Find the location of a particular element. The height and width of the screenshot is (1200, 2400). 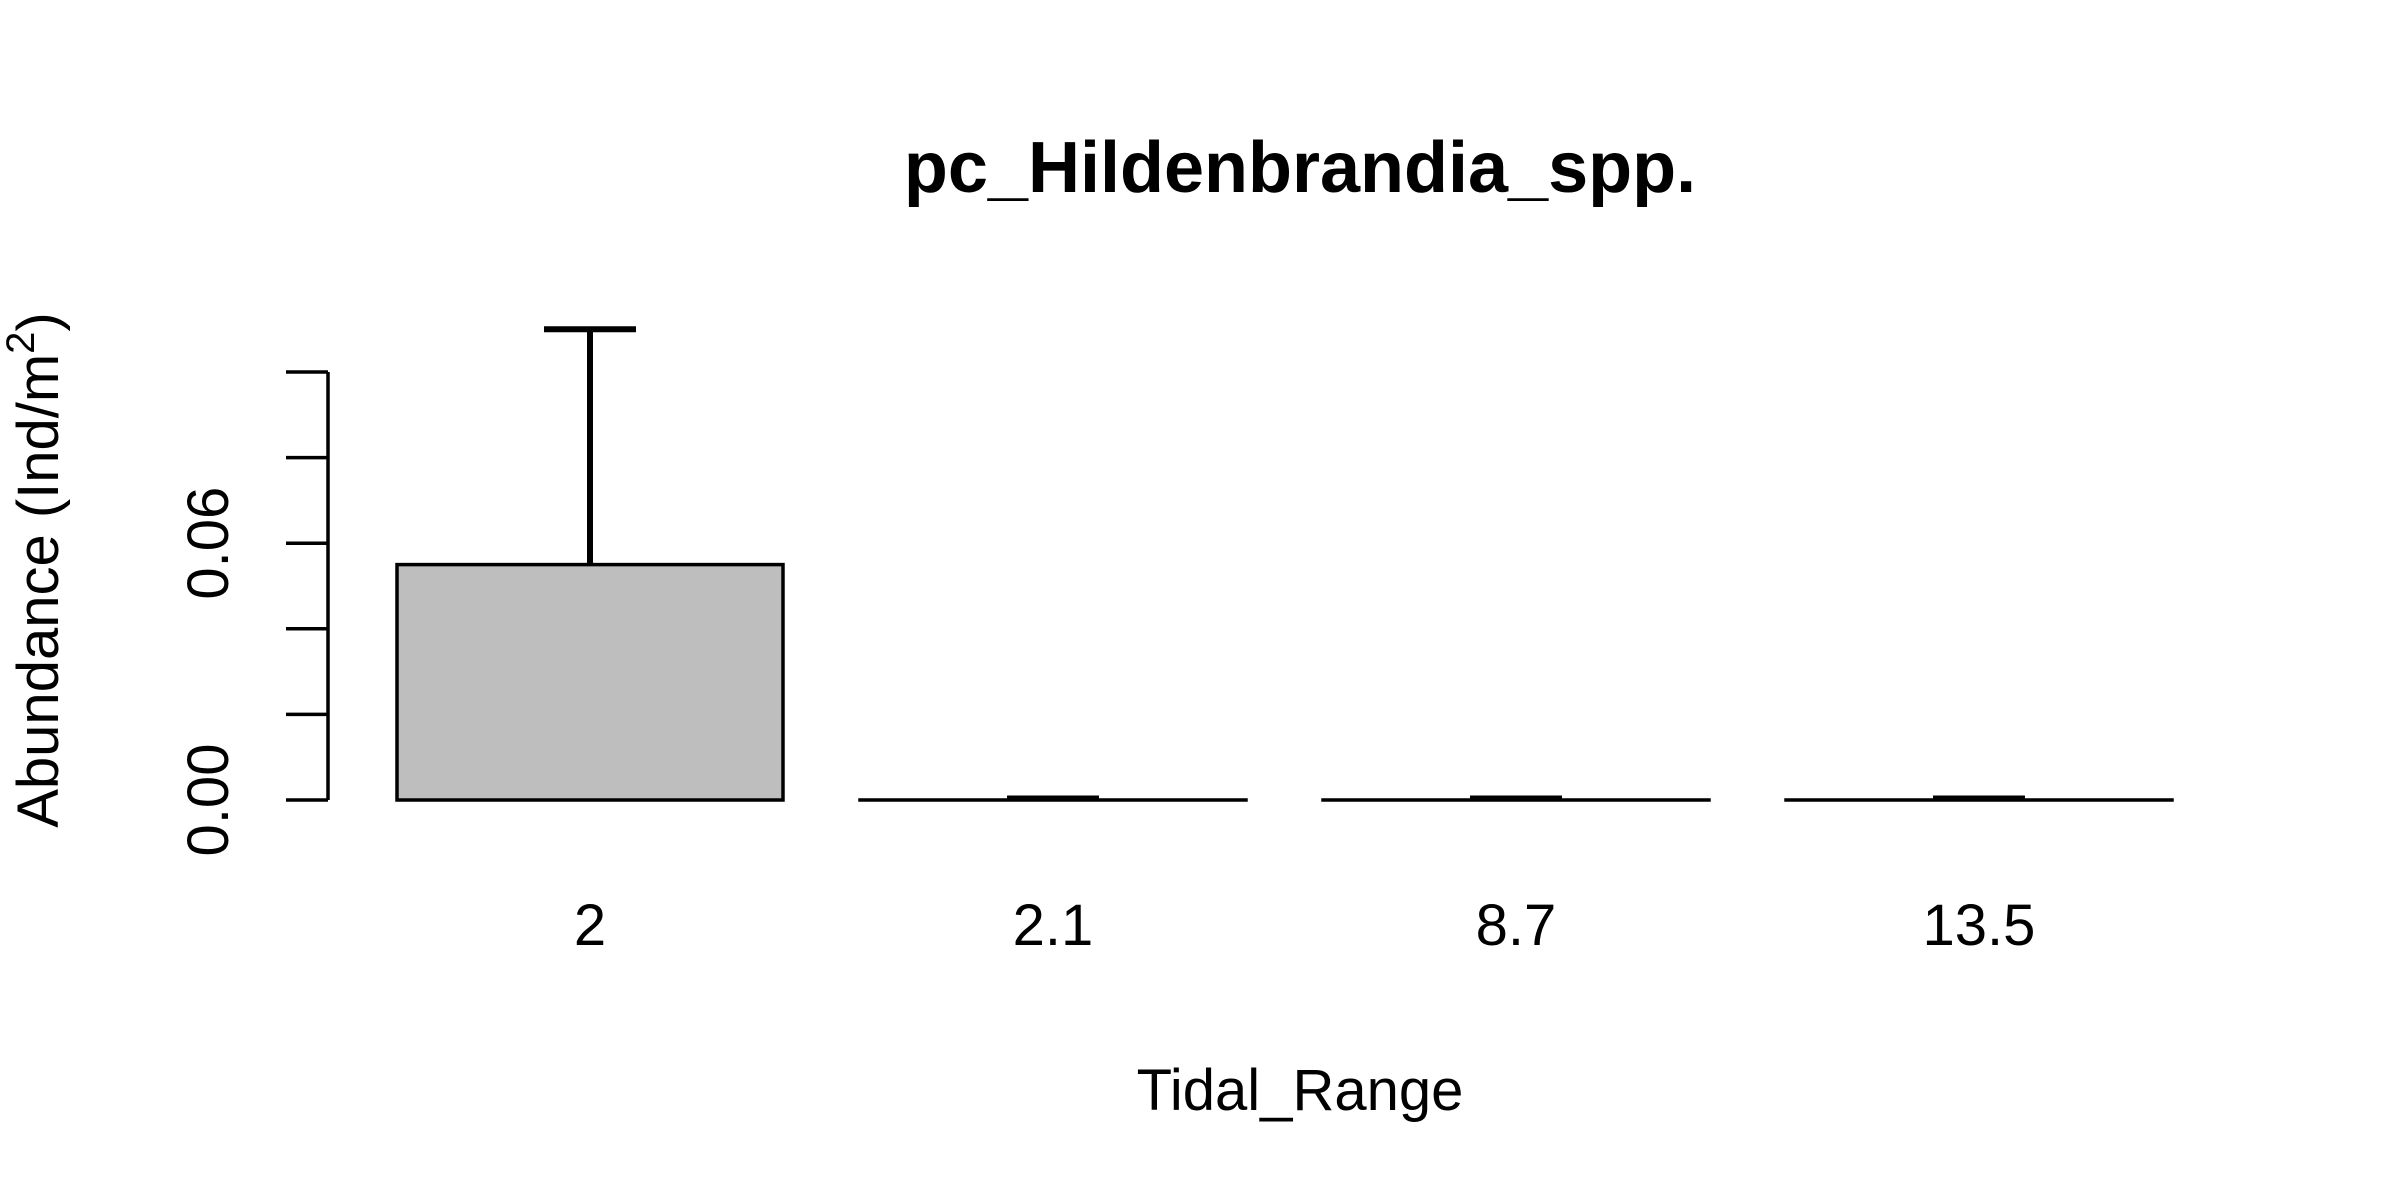

y-axis-label-superscript: 2 is located at coordinates (21, 343).